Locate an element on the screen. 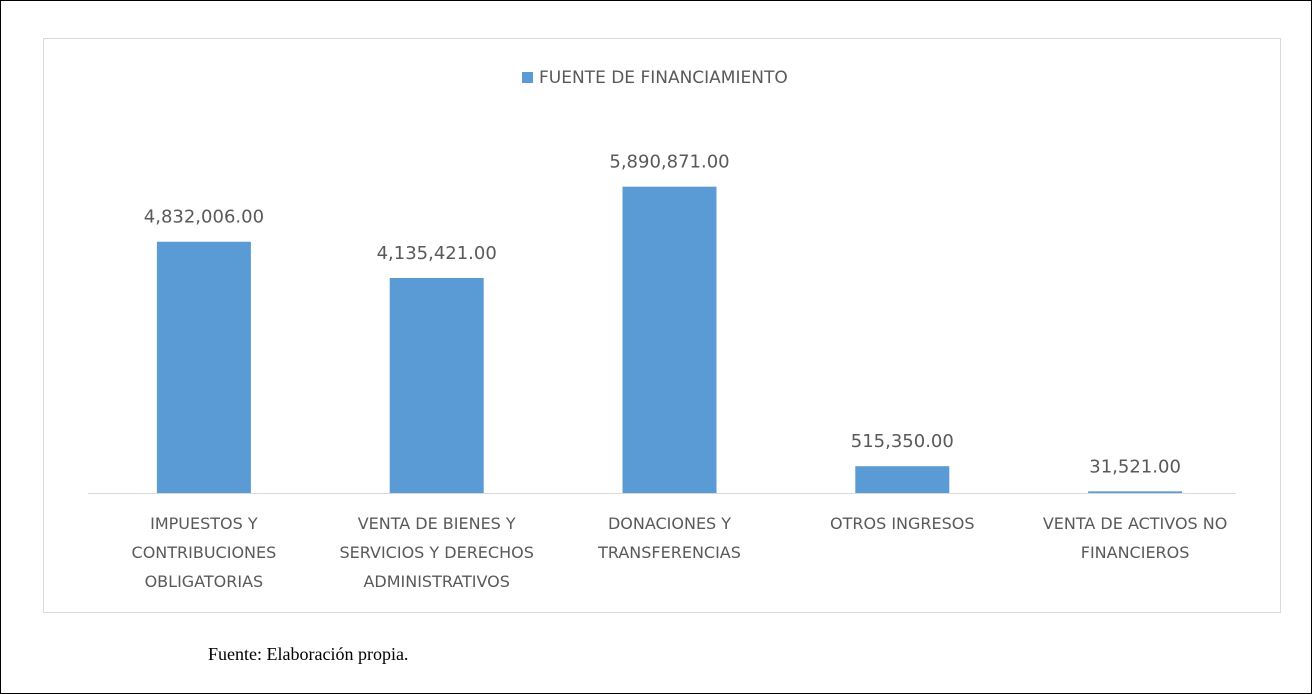 The image size is (1312, 694). x-tick-label: DONACIONES Y TRANSFERENCIAS is located at coordinates (669, 538).